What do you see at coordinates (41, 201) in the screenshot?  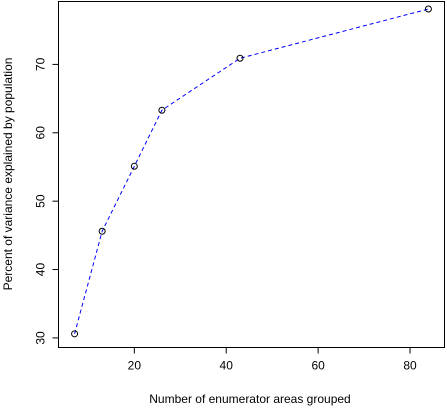 I see `y-tick-label: 50` at bounding box center [41, 201].